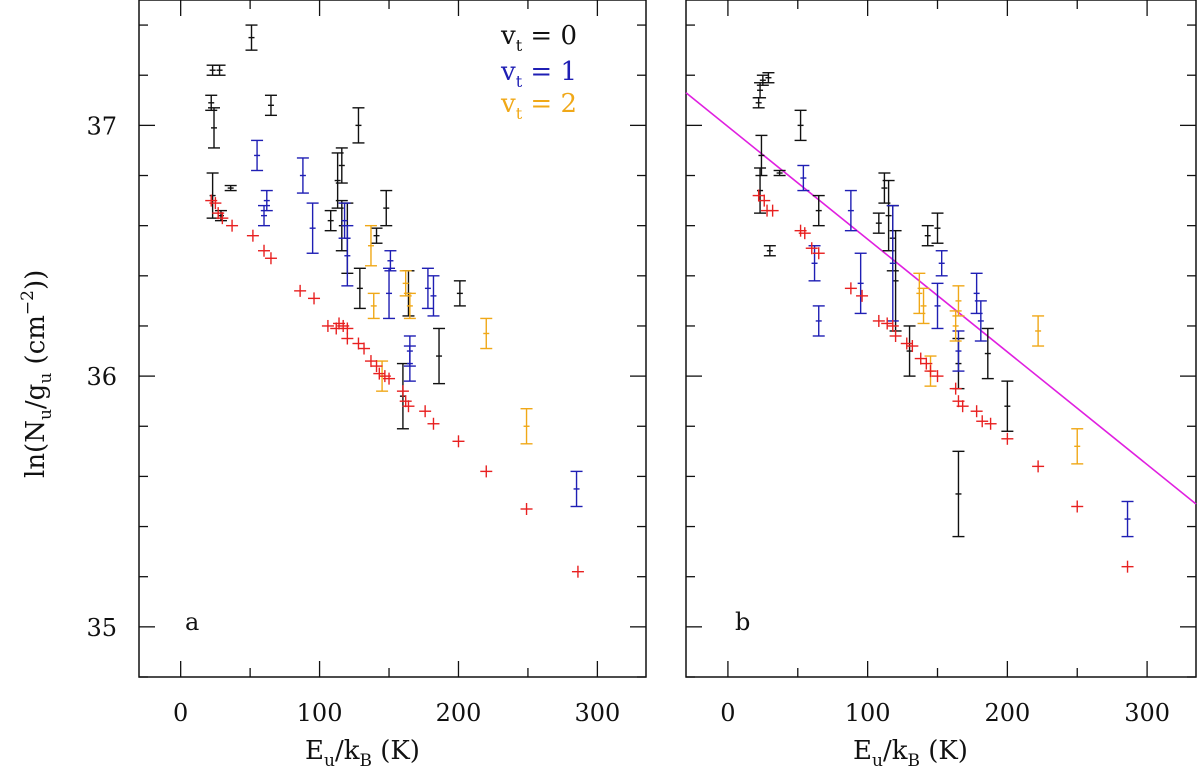 The width and height of the screenshot is (1200, 775). Describe the element at coordinates (101, 628) in the screenshot. I see `y-tick-label: 35` at that location.